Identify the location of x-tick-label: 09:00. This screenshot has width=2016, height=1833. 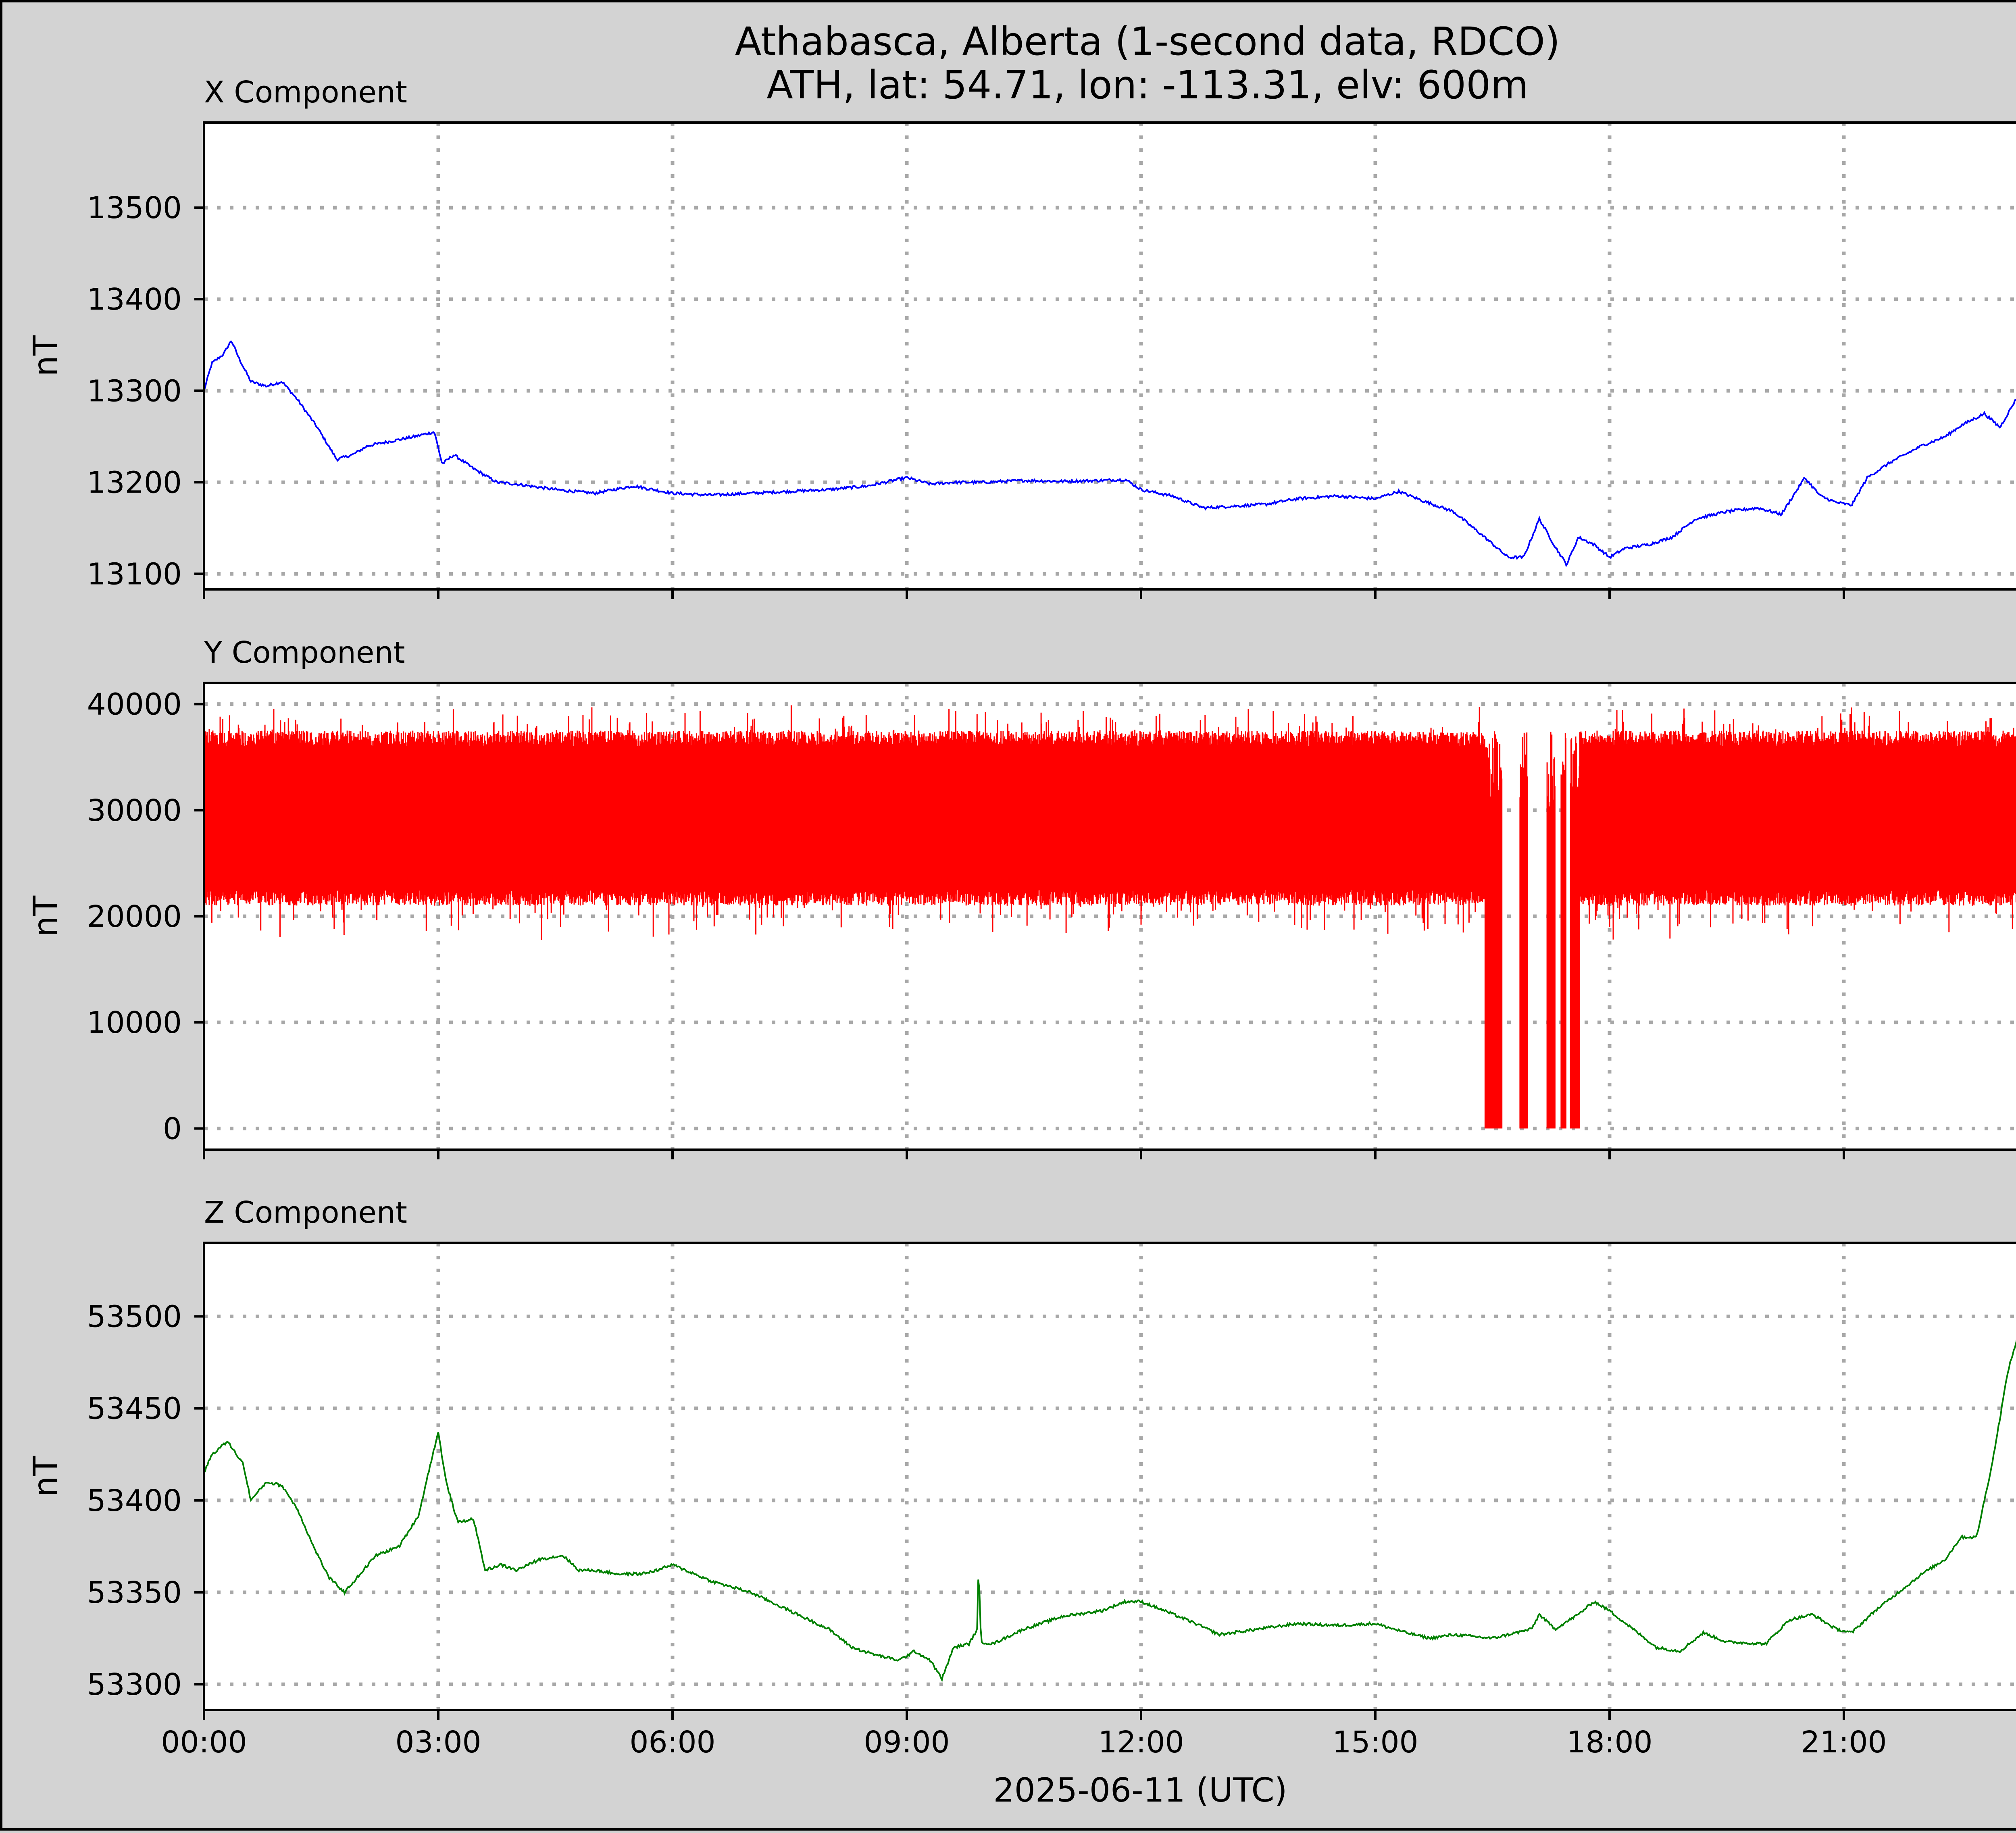
(907, 1743).